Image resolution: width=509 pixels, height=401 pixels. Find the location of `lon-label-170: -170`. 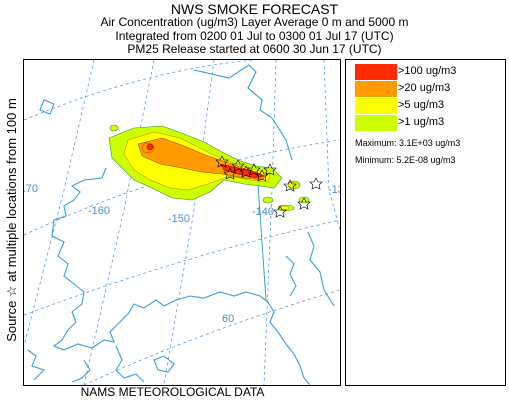

lon-label-170: -170 is located at coordinates (31, 189).